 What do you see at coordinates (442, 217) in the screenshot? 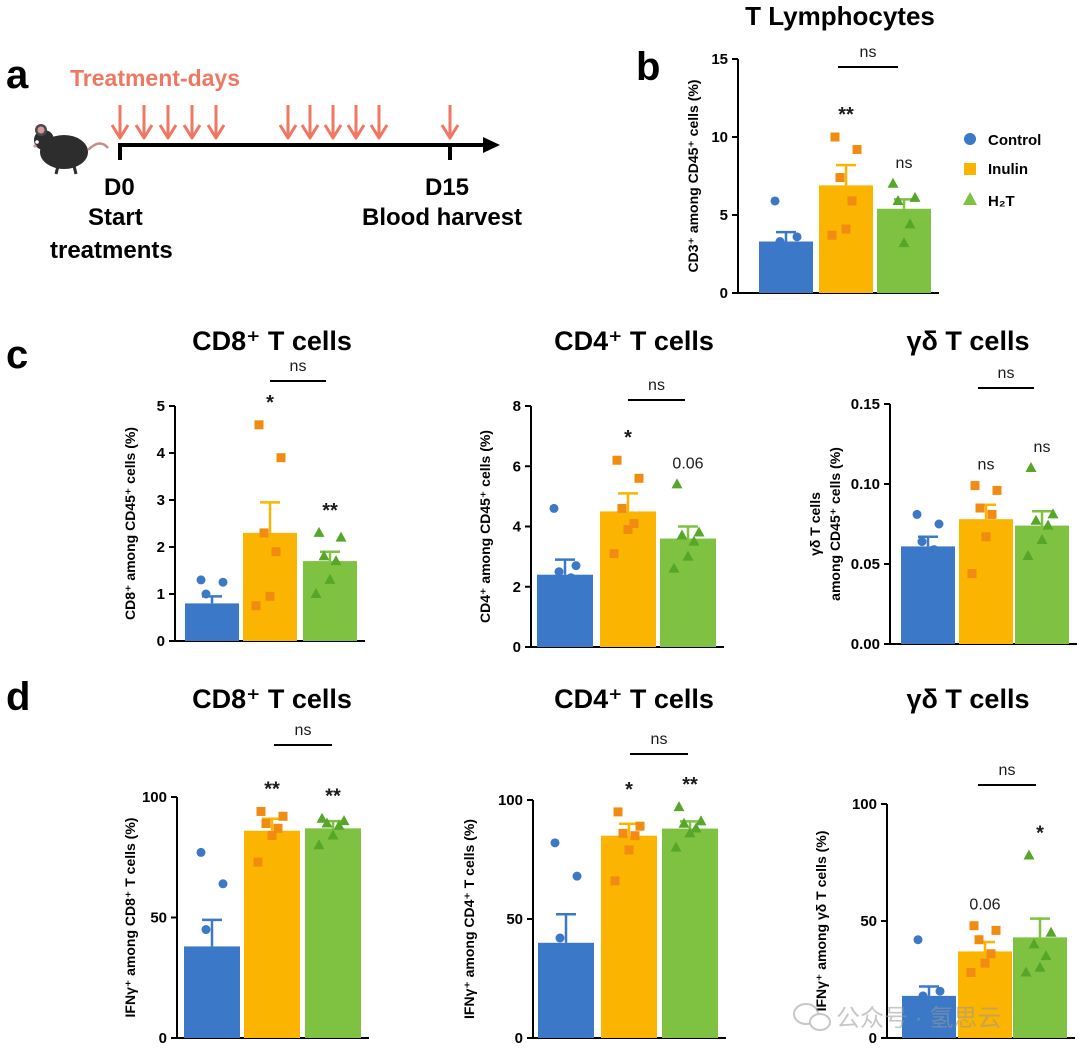
I see `timeline-end-caption: Blood harvest` at bounding box center [442, 217].